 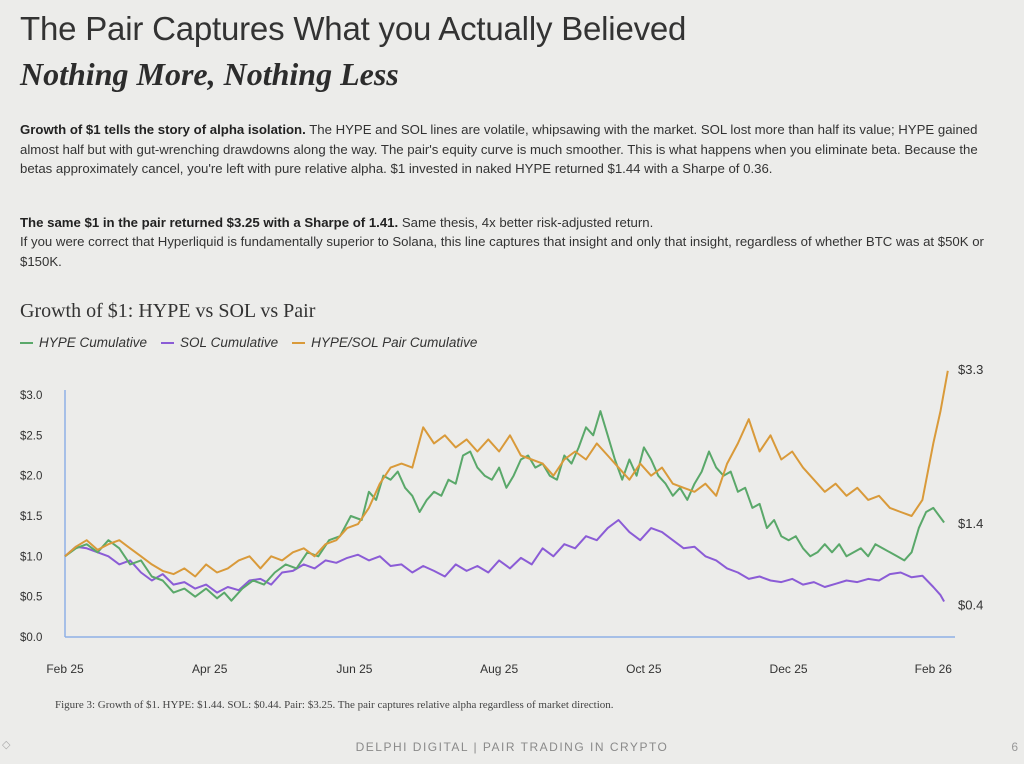 What do you see at coordinates (210, 669) in the screenshot?
I see `x-tick-label: Apr 25` at bounding box center [210, 669].